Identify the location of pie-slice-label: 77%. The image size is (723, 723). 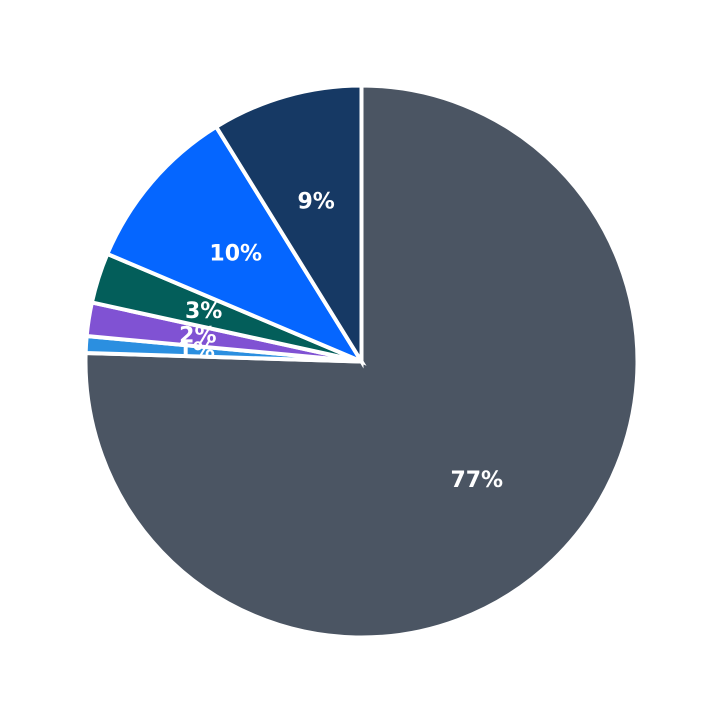
(476, 480).